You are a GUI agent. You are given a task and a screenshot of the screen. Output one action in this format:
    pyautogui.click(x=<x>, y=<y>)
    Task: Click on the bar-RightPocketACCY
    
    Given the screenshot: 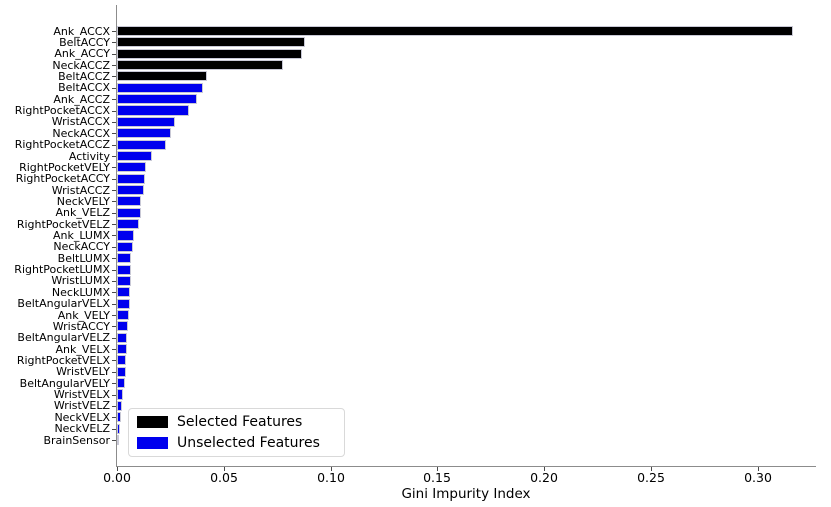 What is the action you would take?
    pyautogui.click(x=131, y=178)
    